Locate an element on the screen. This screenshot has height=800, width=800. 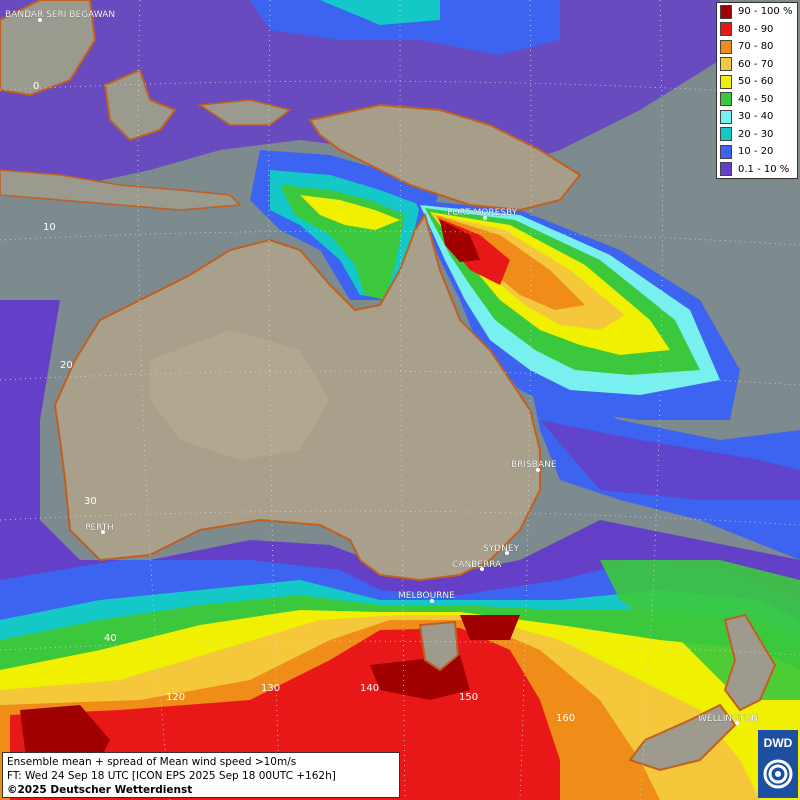
lat-label-10: 10 is located at coordinates (49, 227).